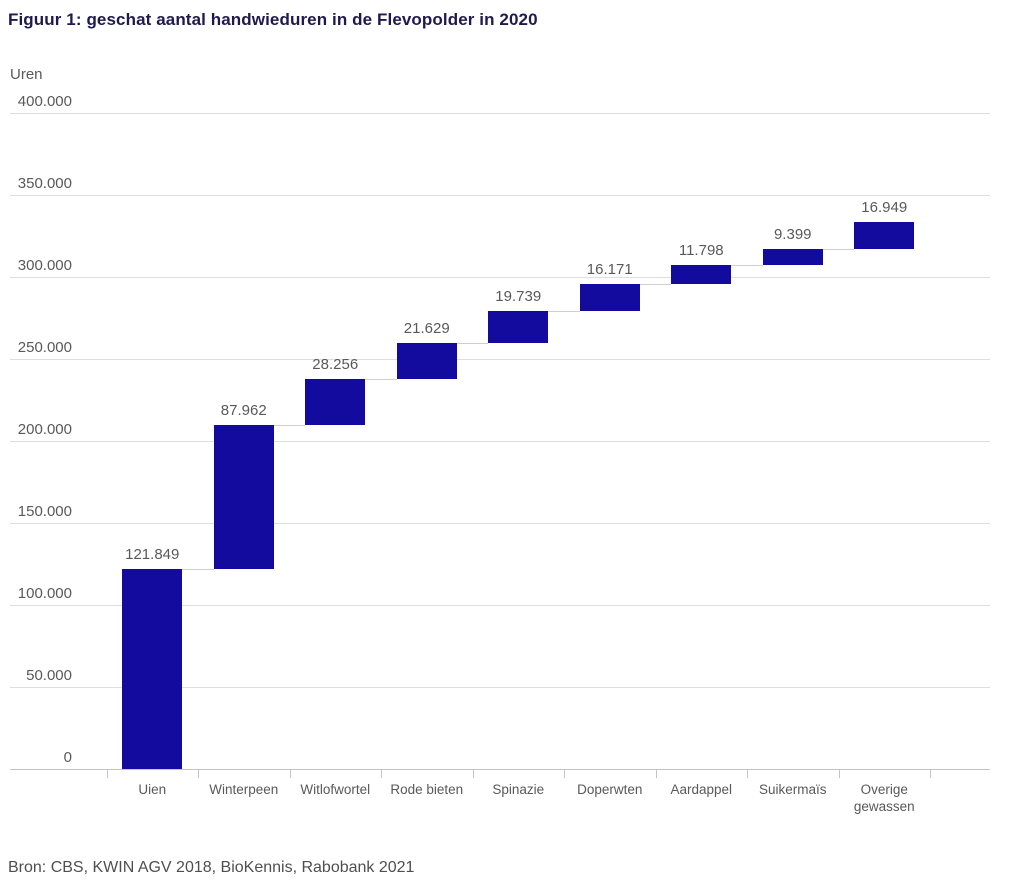 This screenshot has height=893, width=1024. Describe the element at coordinates (701, 274) in the screenshot. I see `waterfall-bar-aardappel` at that location.